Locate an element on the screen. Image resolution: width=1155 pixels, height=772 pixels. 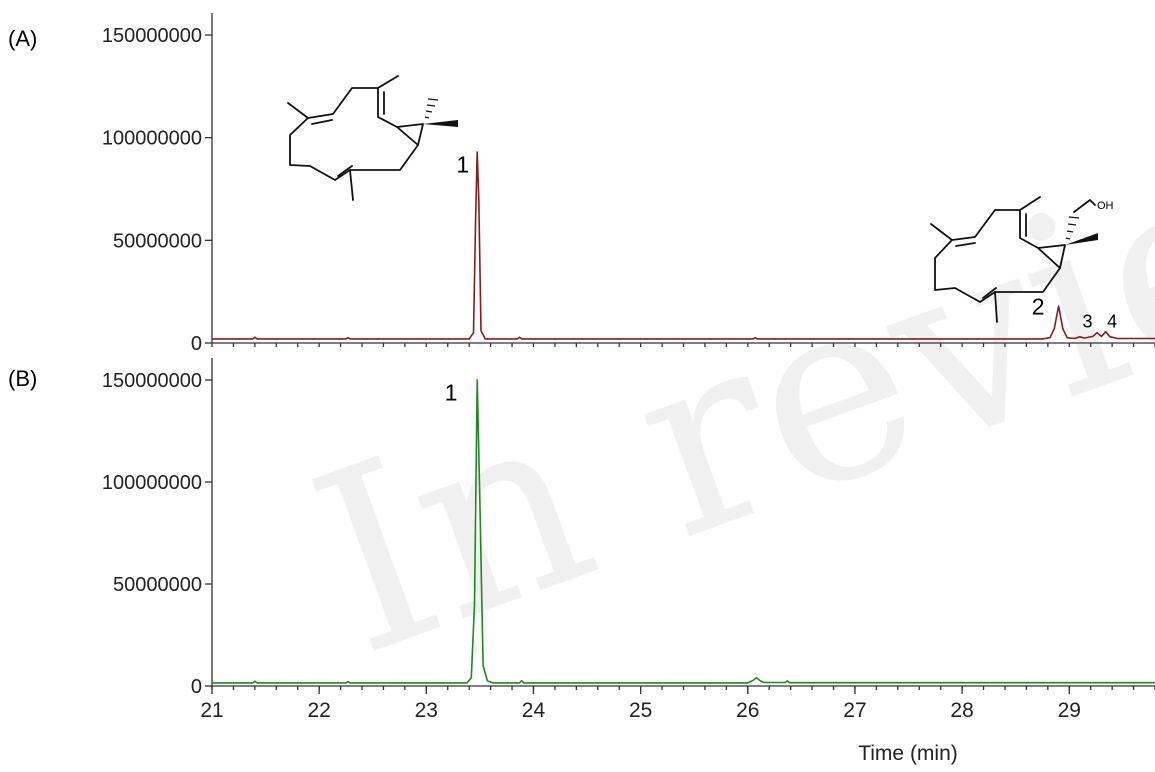
x-tick-label: 21 is located at coordinates (211, 710).